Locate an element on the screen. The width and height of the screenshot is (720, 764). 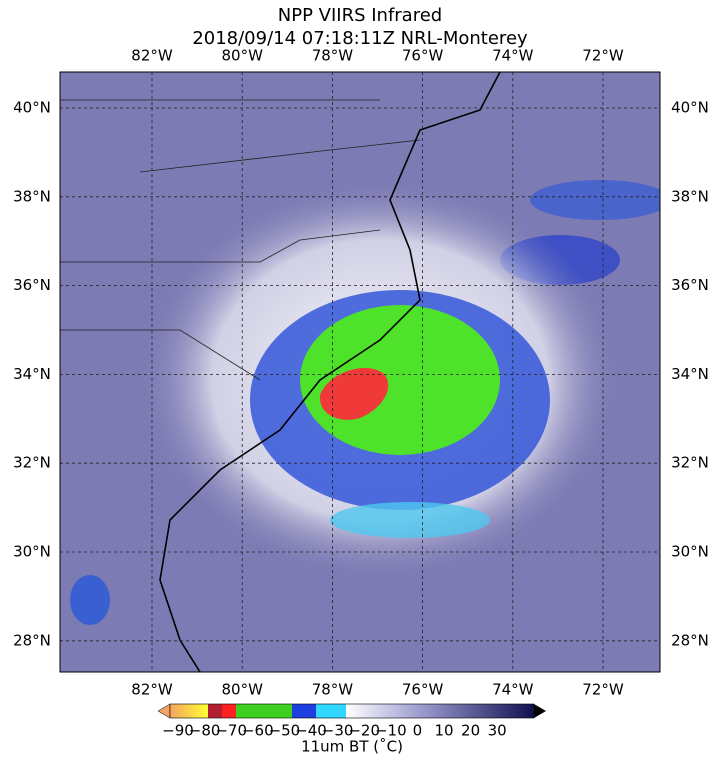
colorbar-tick-label: −90 is located at coordinates (178, 731).